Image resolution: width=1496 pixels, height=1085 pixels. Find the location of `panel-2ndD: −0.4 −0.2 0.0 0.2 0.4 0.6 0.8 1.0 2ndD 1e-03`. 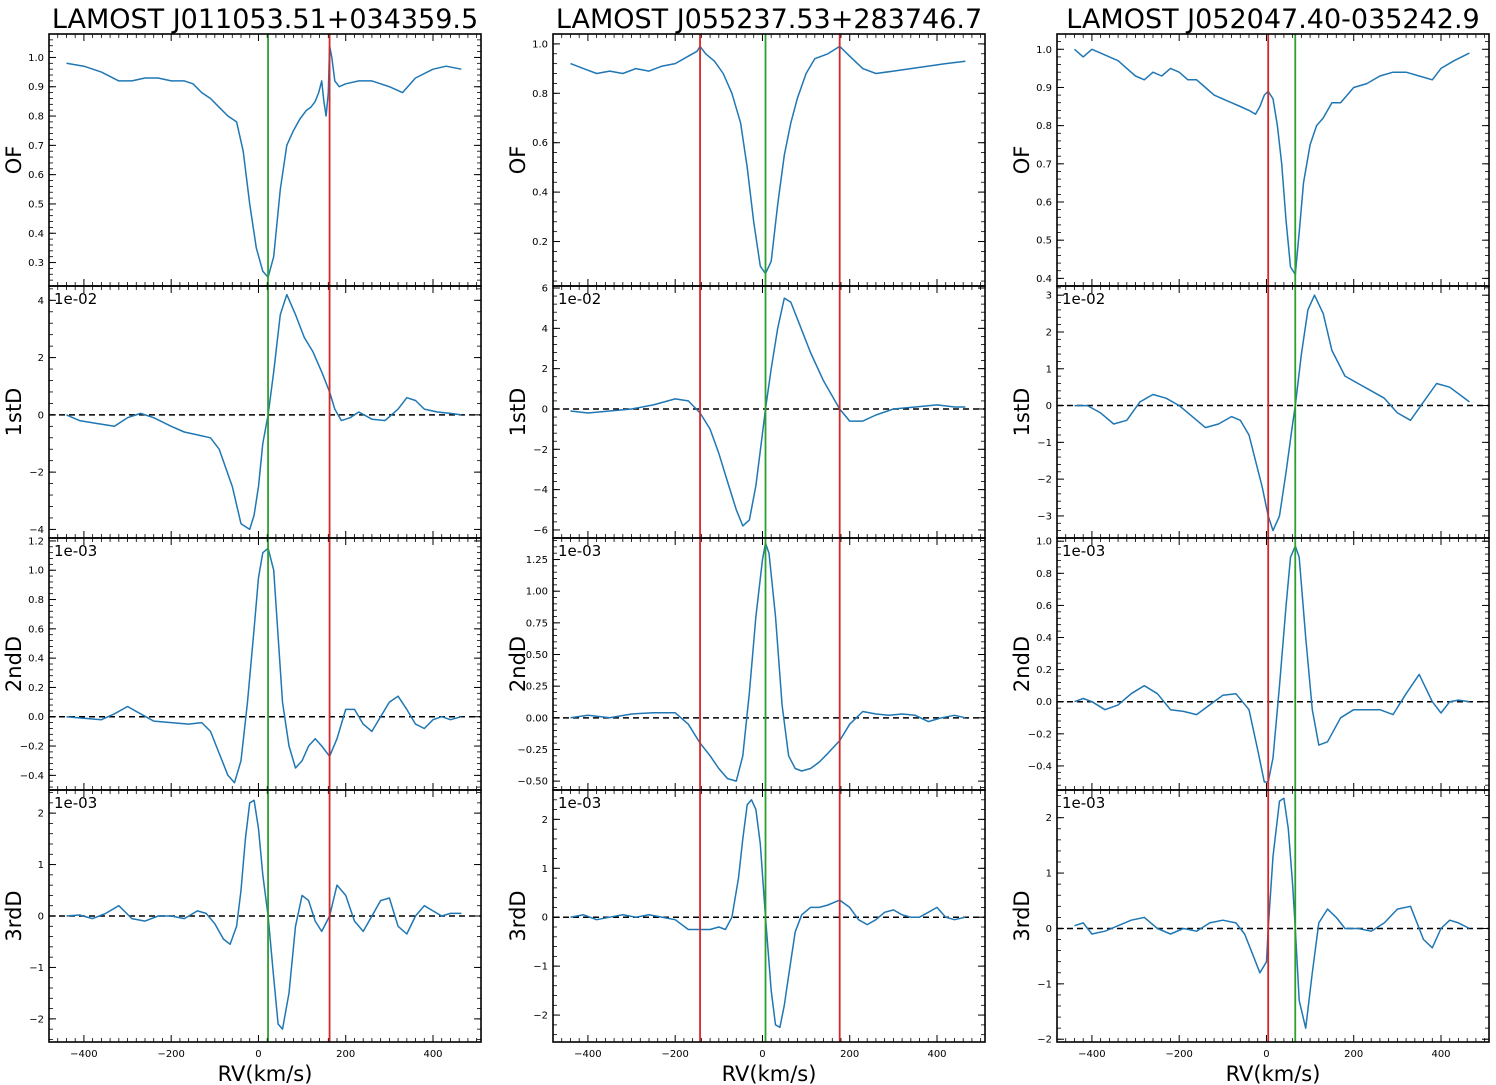

panel-2ndD: −0.4 −0.2 0.0 0.2 0.4 0.6 0.8 1.0 2ndD 1e-03 is located at coordinates (1250, 664).